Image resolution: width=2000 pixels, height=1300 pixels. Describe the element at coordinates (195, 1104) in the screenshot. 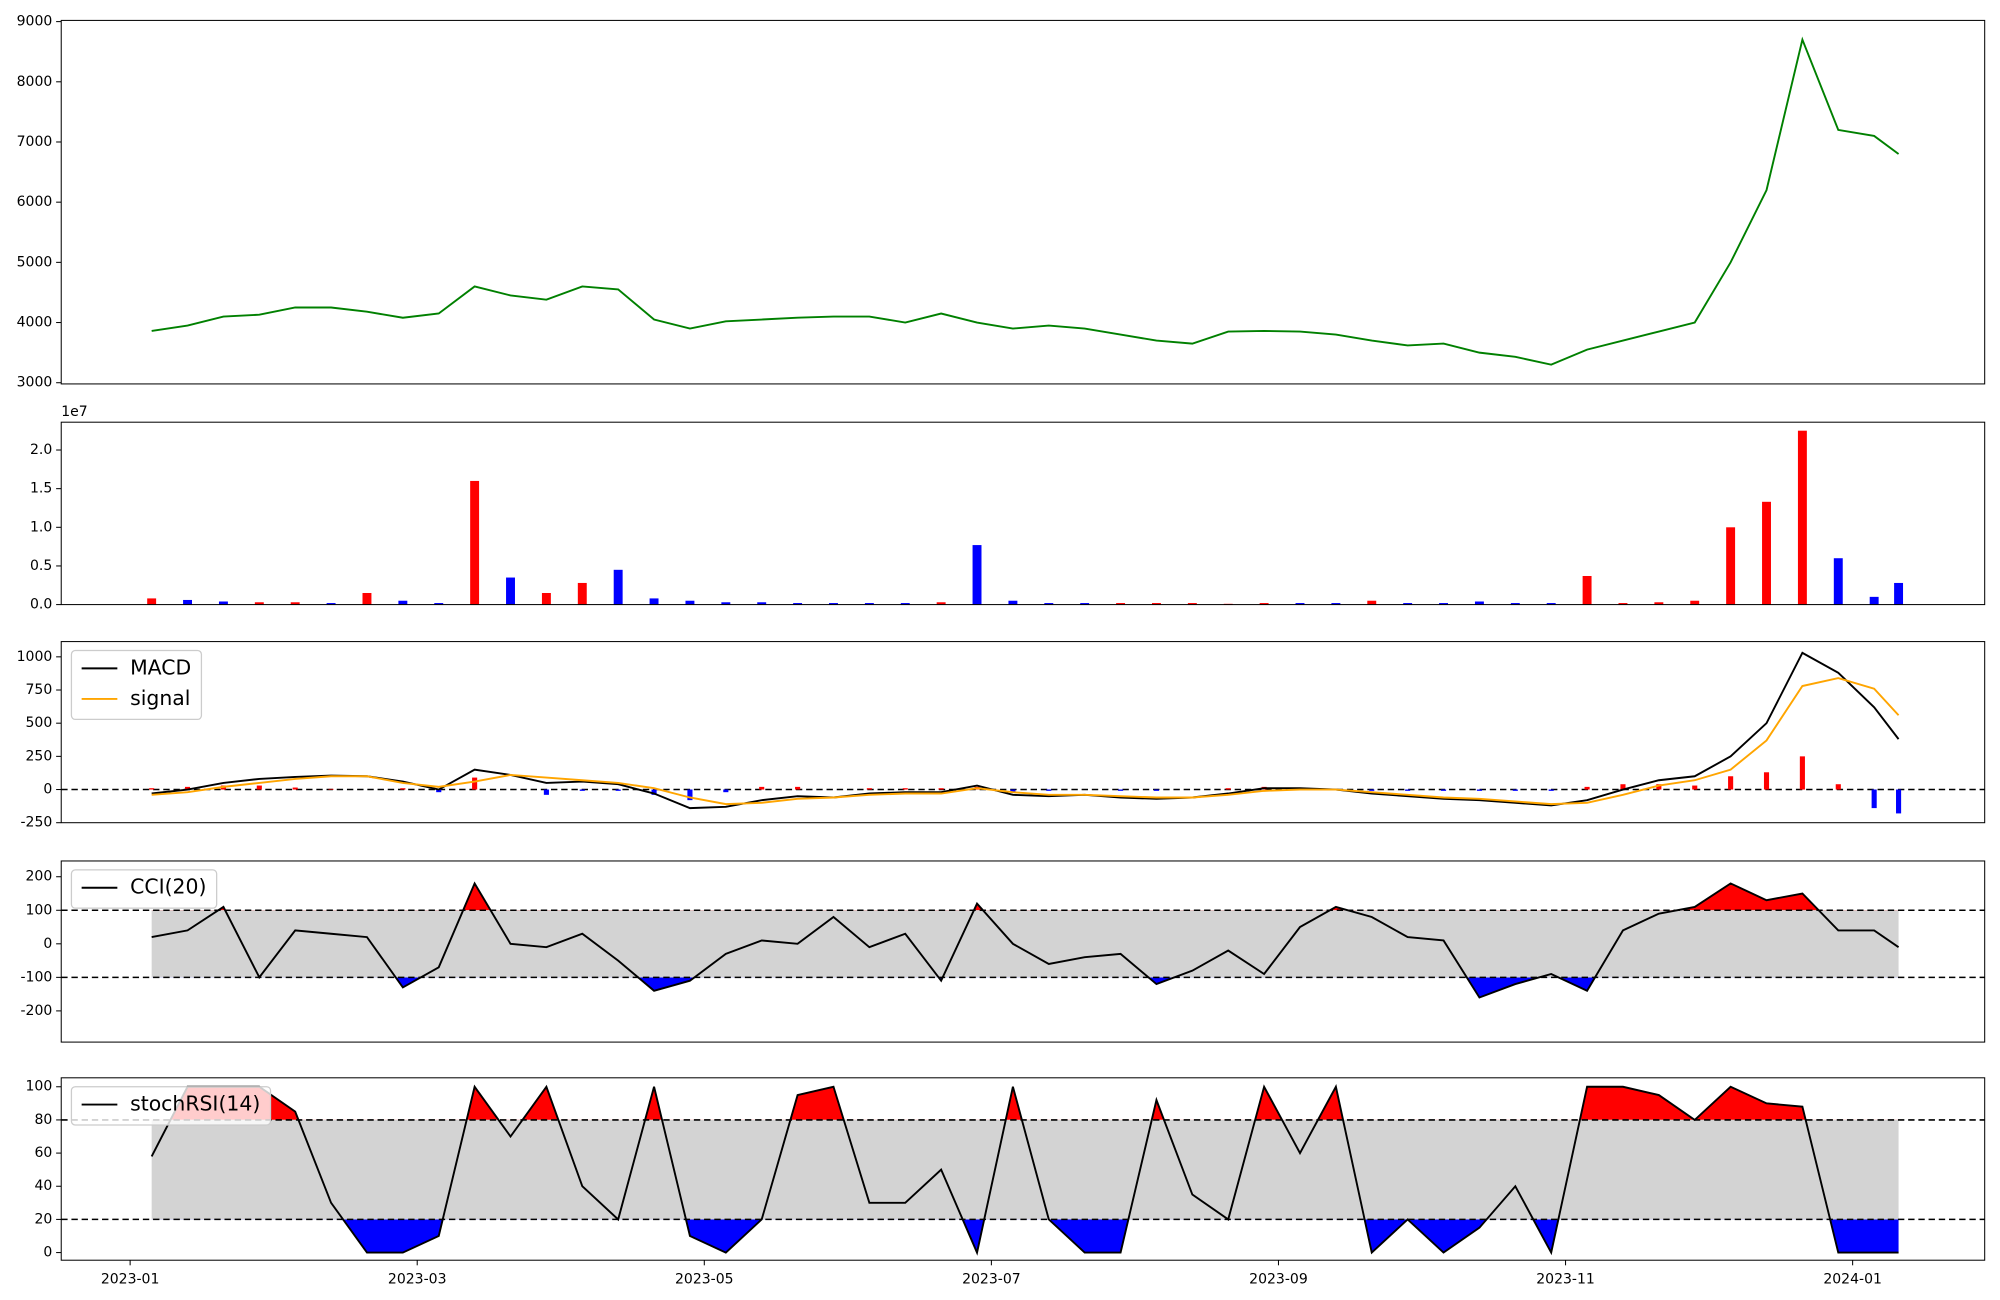

I see `legend-label: stochRSI(14)` at that location.